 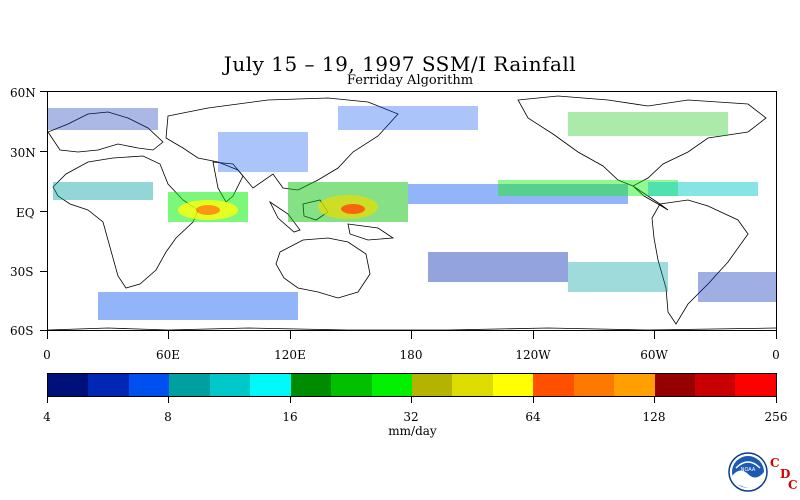 What do you see at coordinates (290, 355) in the screenshot?
I see `lon-label-120e: 120E` at bounding box center [290, 355].